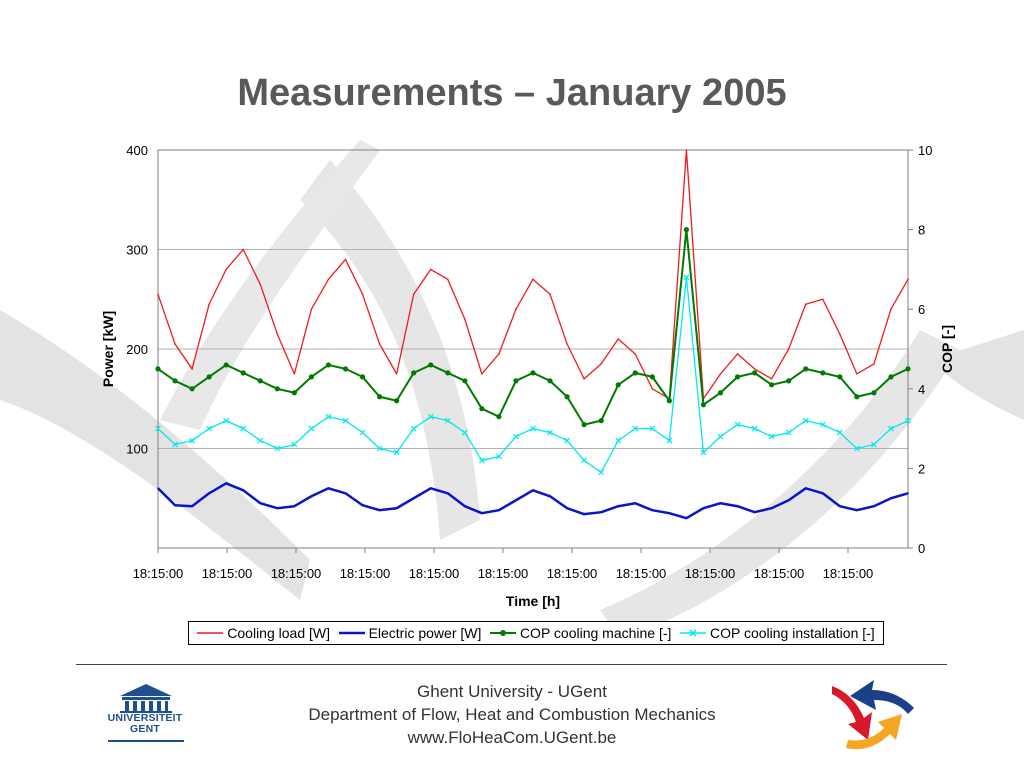 The height and width of the screenshot is (768, 1024). Describe the element at coordinates (792, 633) in the screenshot. I see `legend-label: COP cooling installation [-]` at that location.